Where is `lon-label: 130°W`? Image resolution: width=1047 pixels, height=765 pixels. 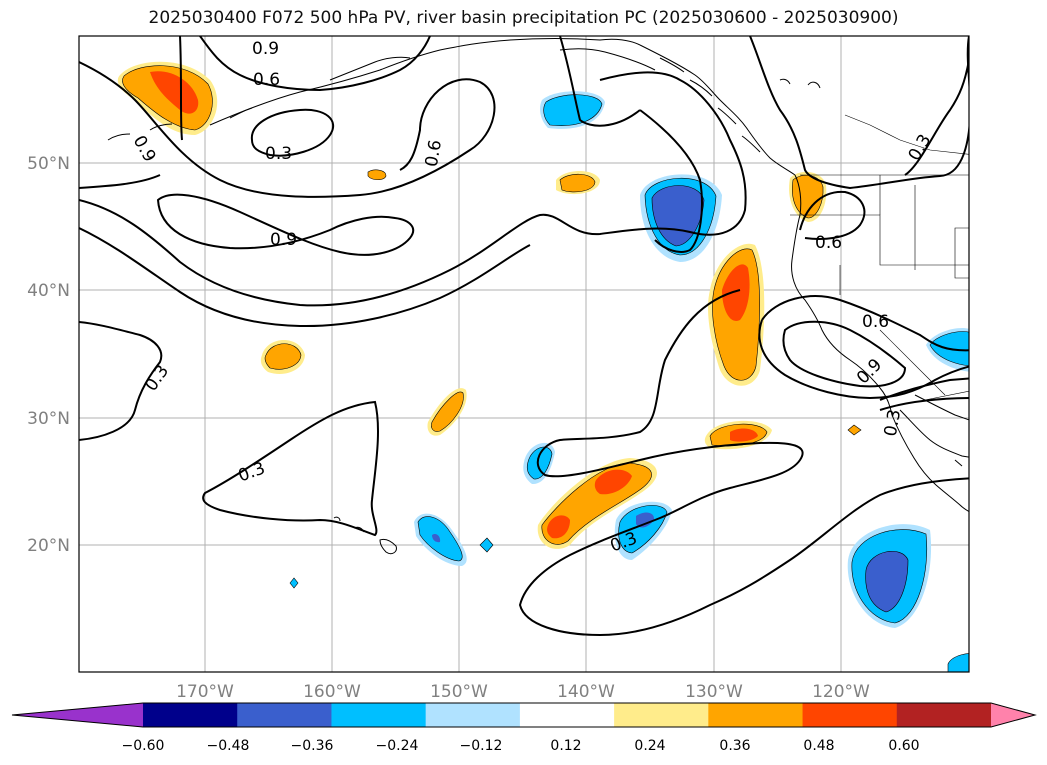 lon-label: 130°W is located at coordinates (714, 692).